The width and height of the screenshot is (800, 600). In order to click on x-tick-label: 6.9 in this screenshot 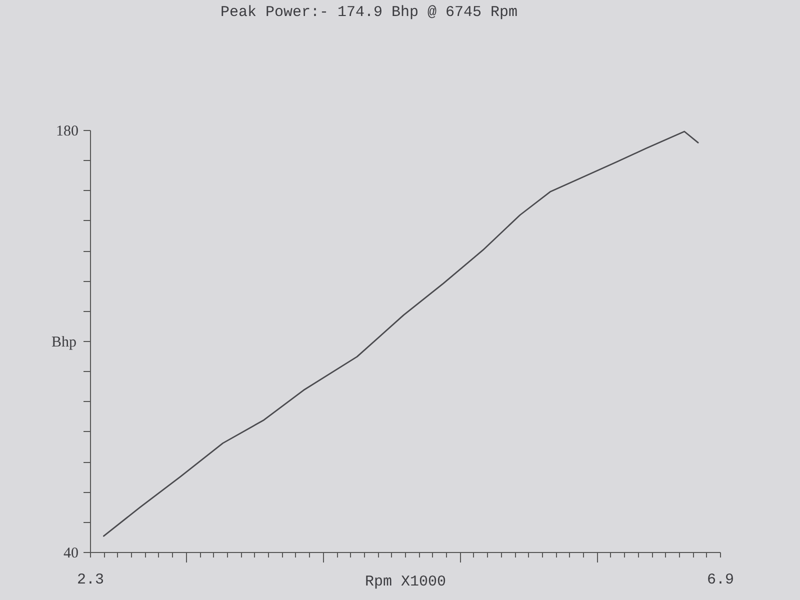, I will do `click(720, 580)`.